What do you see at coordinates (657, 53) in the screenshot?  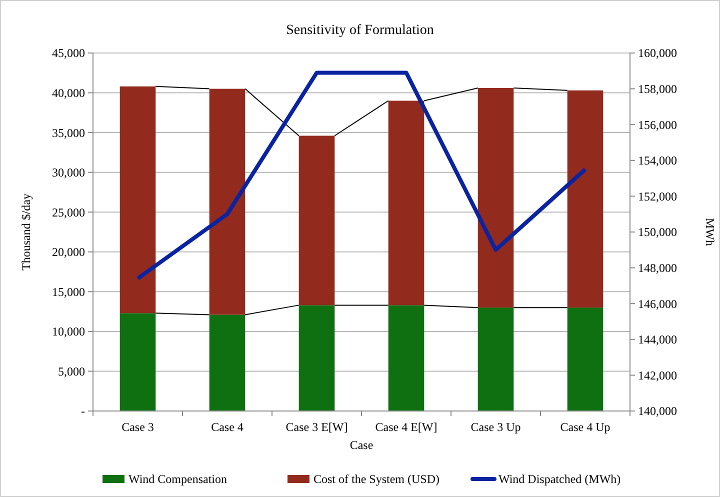 I see `y2-tick-label: 160,000` at bounding box center [657, 53].